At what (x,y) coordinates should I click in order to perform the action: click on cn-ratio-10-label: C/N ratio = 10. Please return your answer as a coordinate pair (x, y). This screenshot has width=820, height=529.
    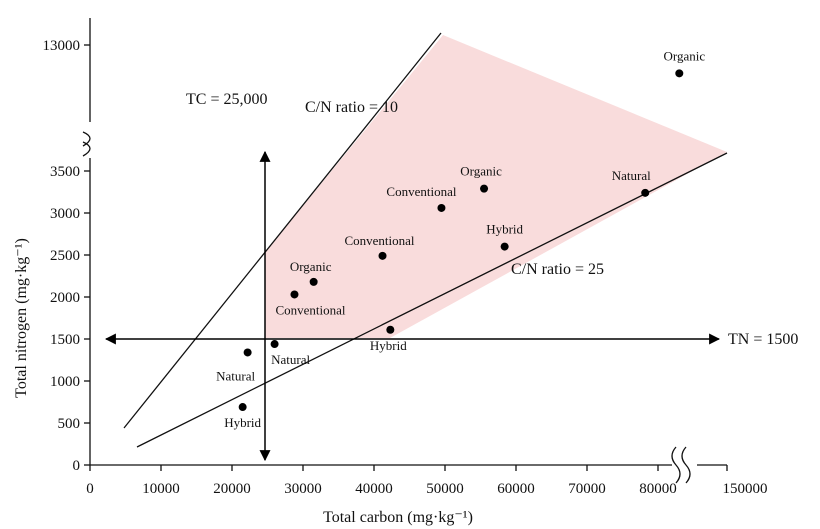
    Looking at the image, I should click on (351, 107).